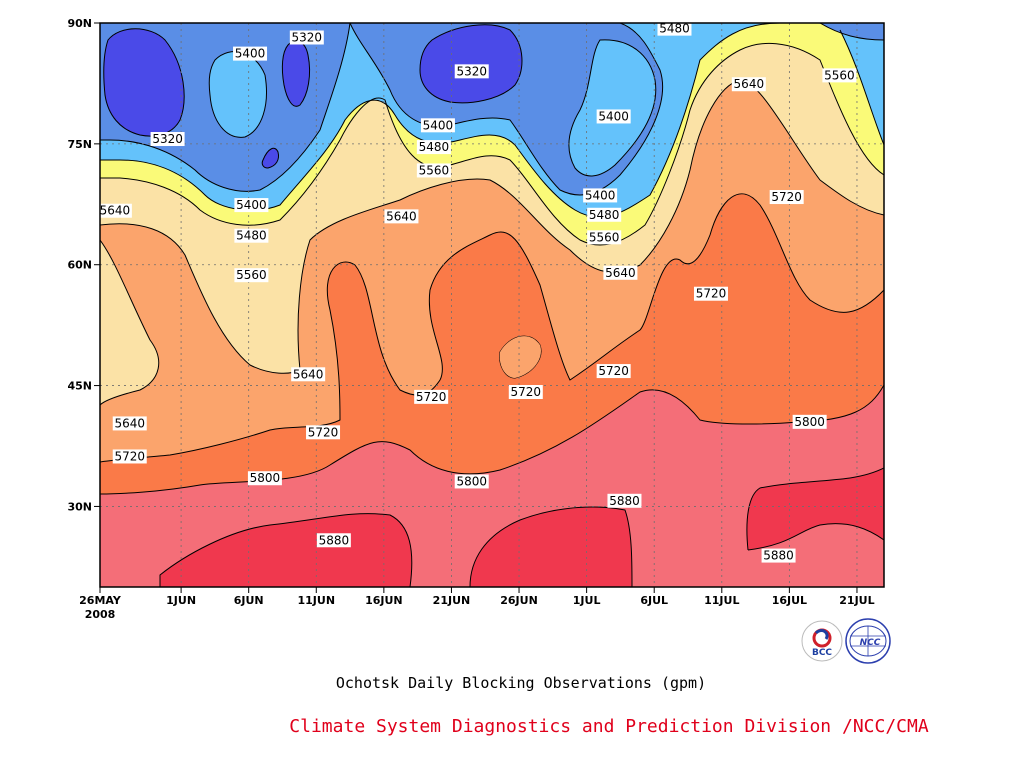  I want to click on y-axis: 30N 45N 60N 75N 90N, so click(83, 265).